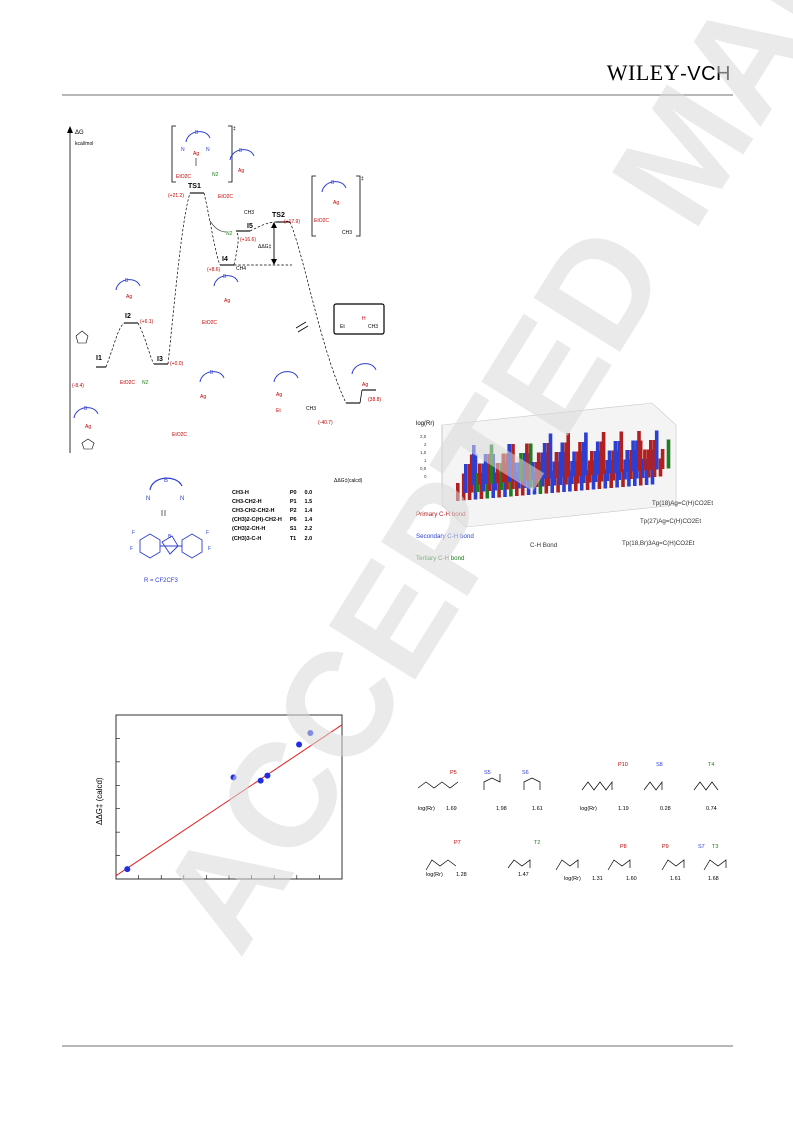 This screenshot has width=793, height=1121. Describe the element at coordinates (229, 800) in the screenshot. I see `fit-line` at that location.